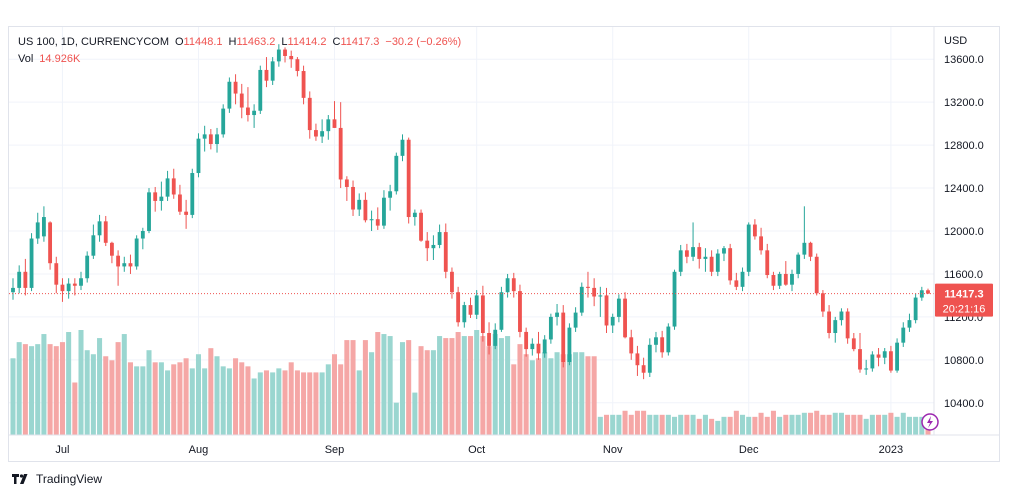 Image resolution: width=1012 pixels, height=498 pixels. Describe the element at coordinates (423, 42) in the screenshot. I see `change-value: −30.2 (−0.26%)` at that location.